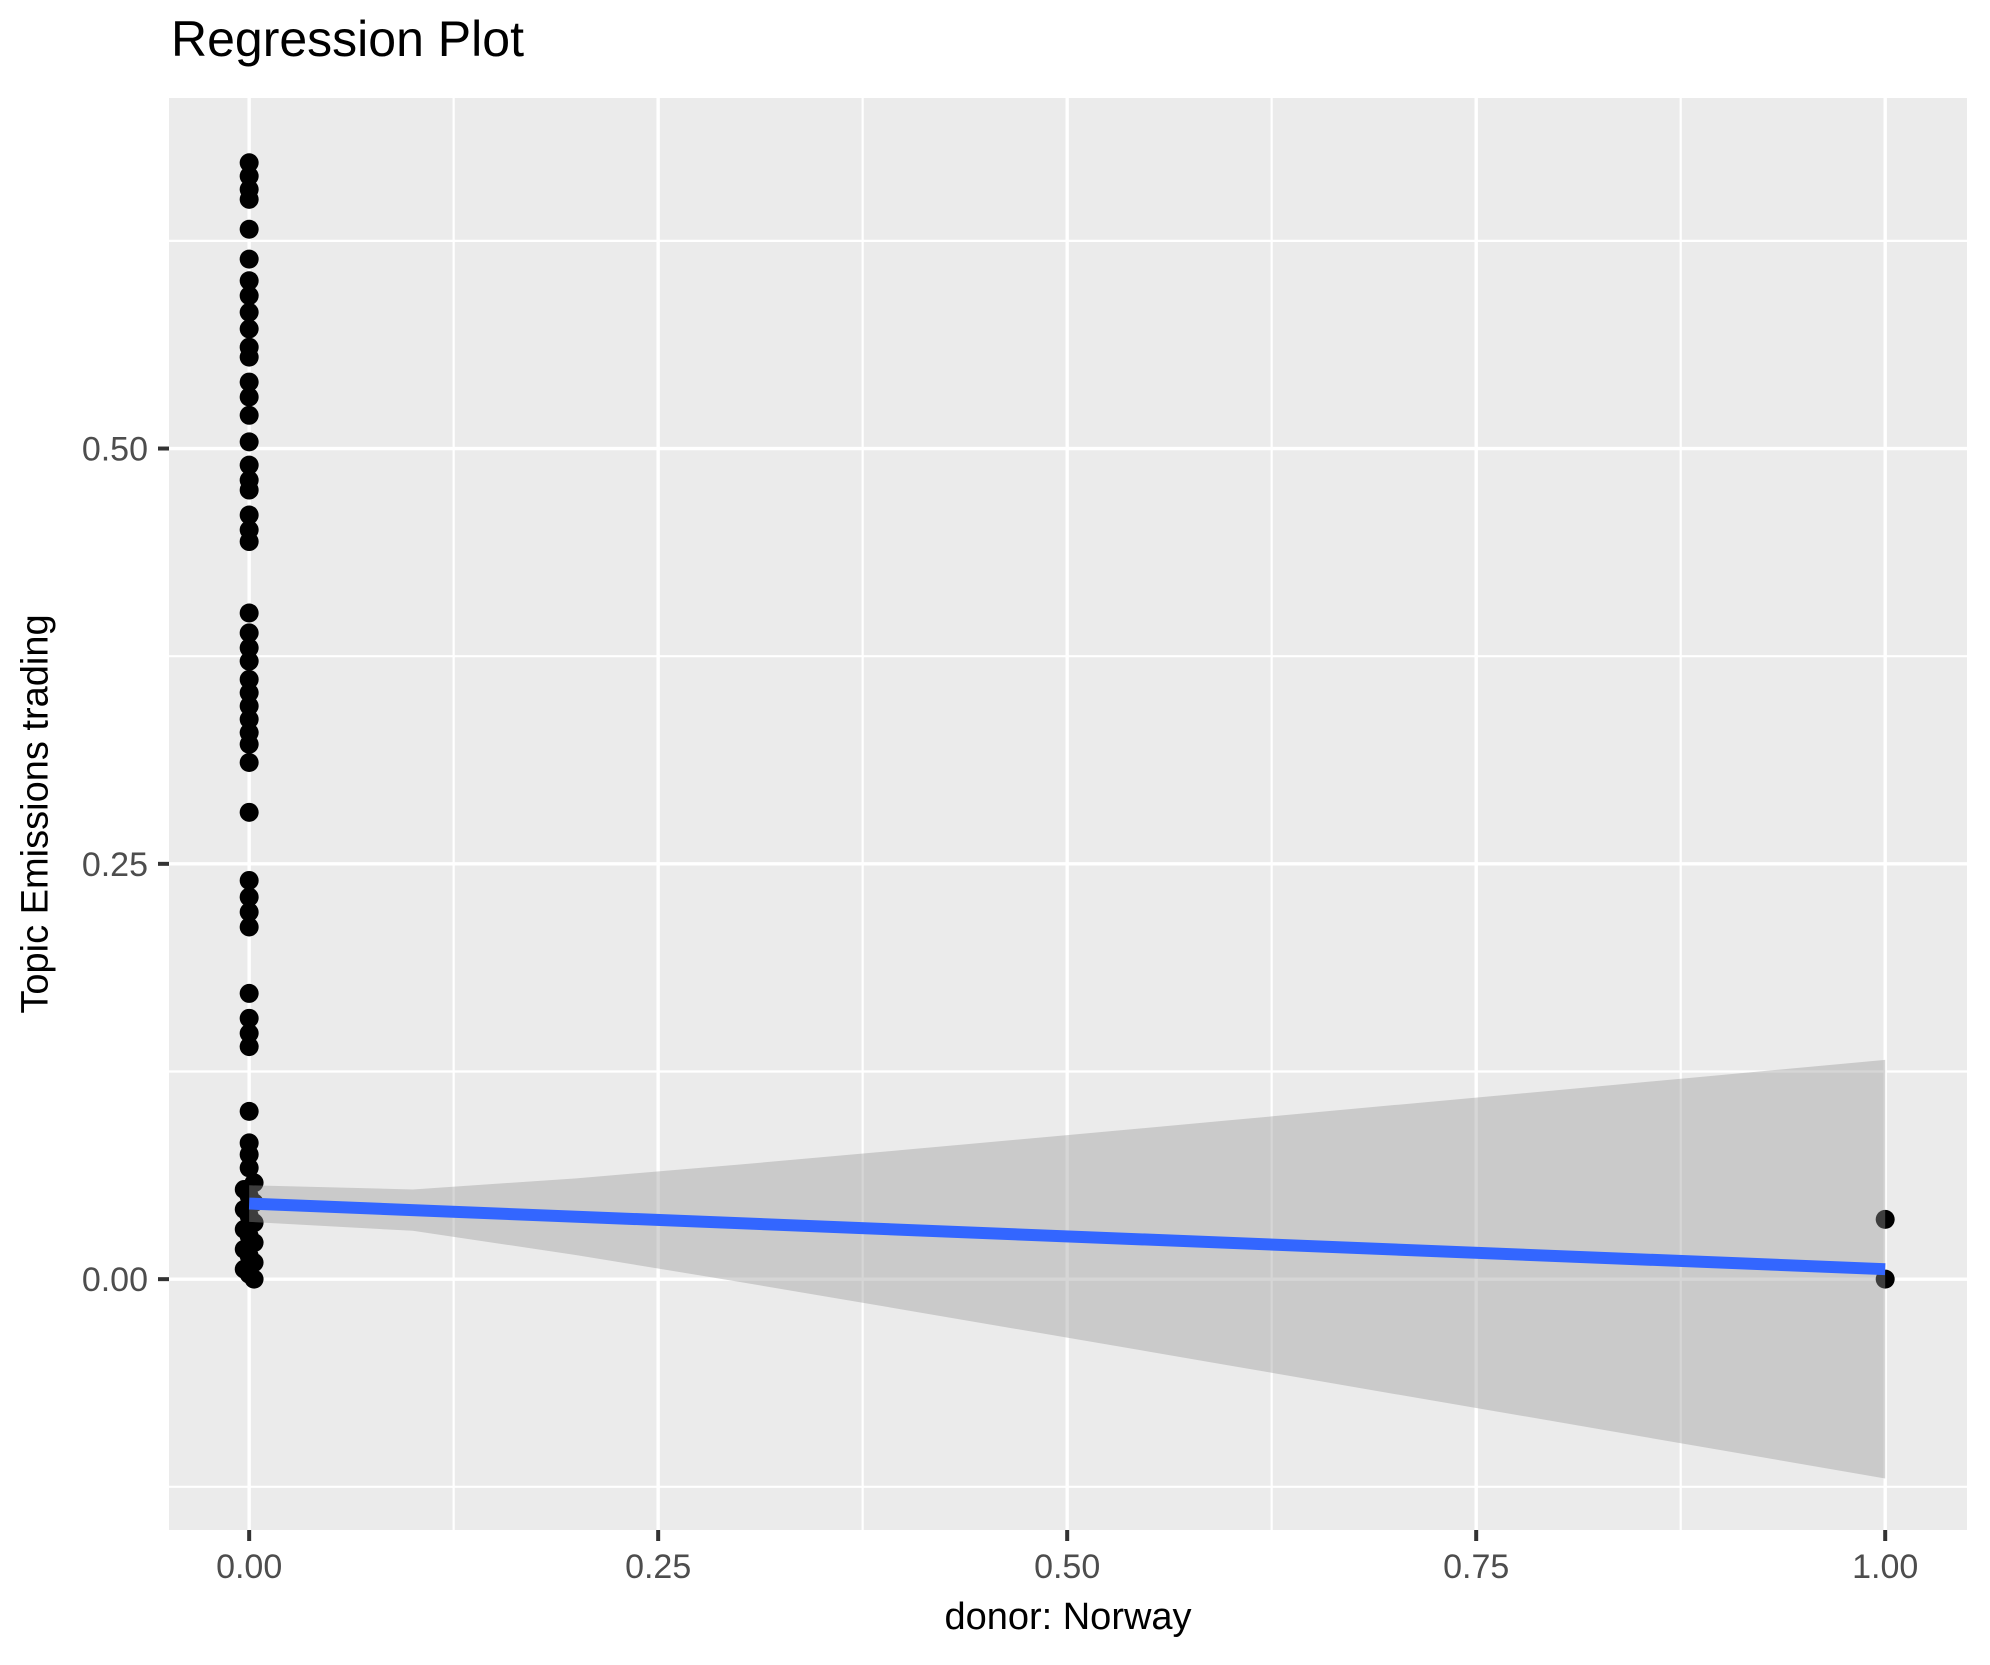 Image resolution: width=1990 pixels, height=1665 pixels. Describe the element at coordinates (249, 1567) in the screenshot. I see `x-tick-label: 0.00` at that location.